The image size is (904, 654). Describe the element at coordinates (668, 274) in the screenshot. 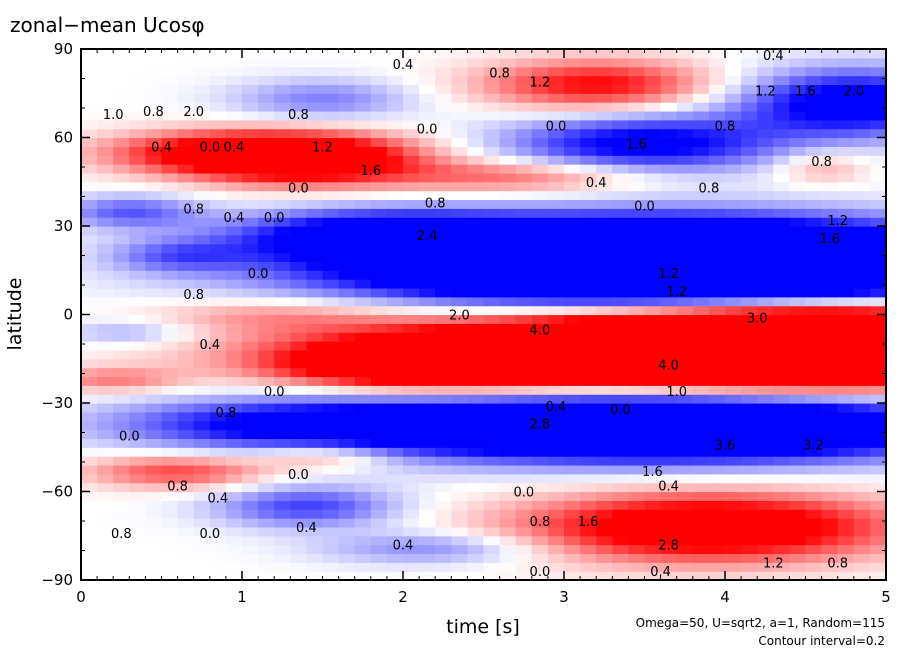

I see `contour-label: 1.2` at that location.